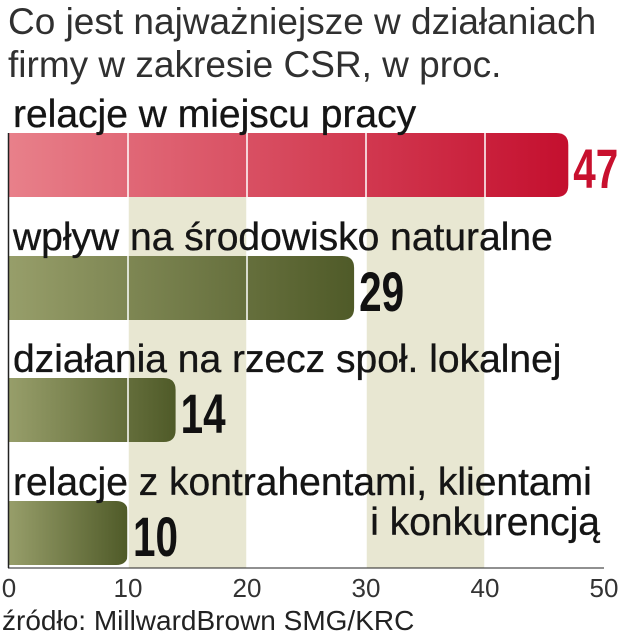 This screenshot has height=640, width=622. I want to click on x-tick-label: 30, so click(366, 588).